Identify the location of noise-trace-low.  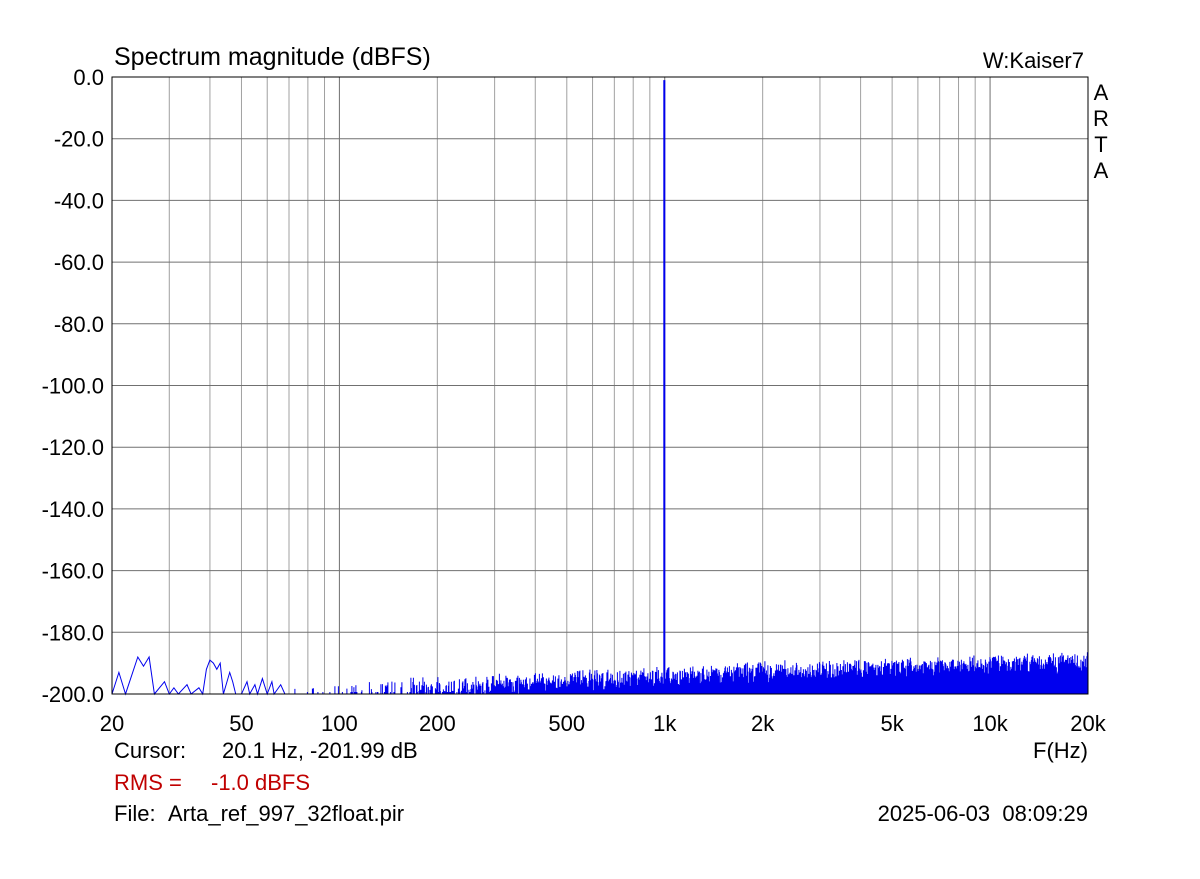
(198, 675).